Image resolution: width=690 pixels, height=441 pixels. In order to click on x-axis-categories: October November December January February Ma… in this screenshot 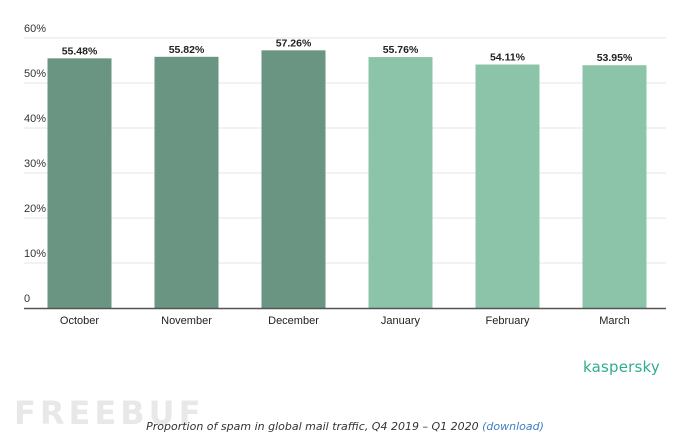, I will do `click(345, 321)`.